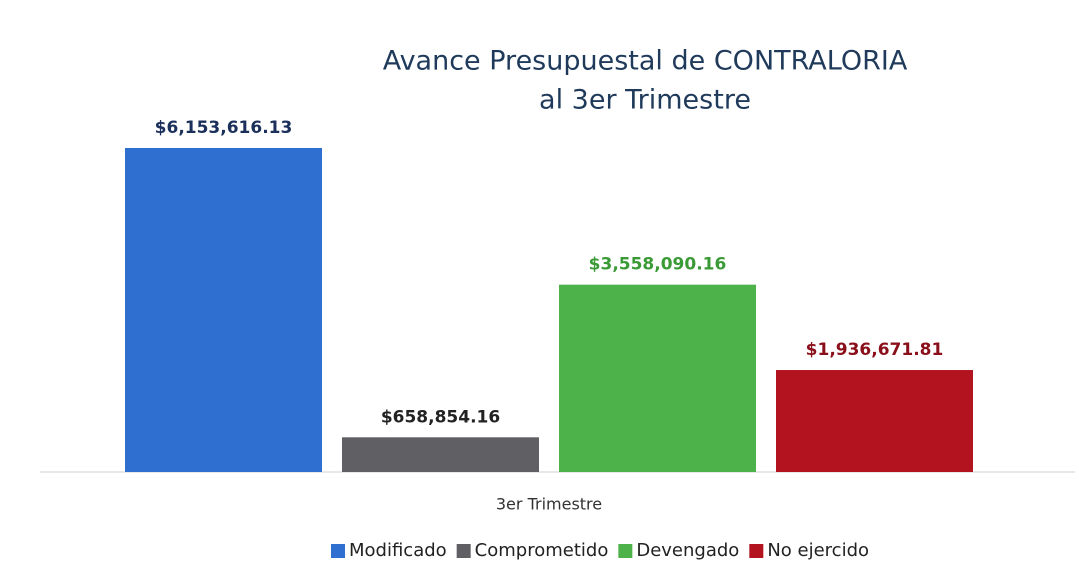 The height and width of the screenshot is (576, 1079). Describe the element at coordinates (224, 128) in the screenshot. I see `data-label: $6,153,616.13` at that location.